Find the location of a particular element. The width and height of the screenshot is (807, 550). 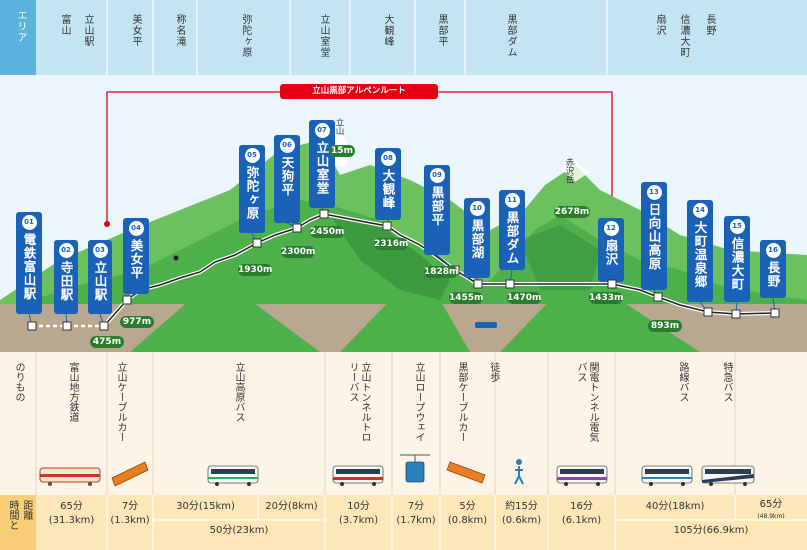

route-banner: 立山黒部アルペンルート is located at coordinates (359, 91).